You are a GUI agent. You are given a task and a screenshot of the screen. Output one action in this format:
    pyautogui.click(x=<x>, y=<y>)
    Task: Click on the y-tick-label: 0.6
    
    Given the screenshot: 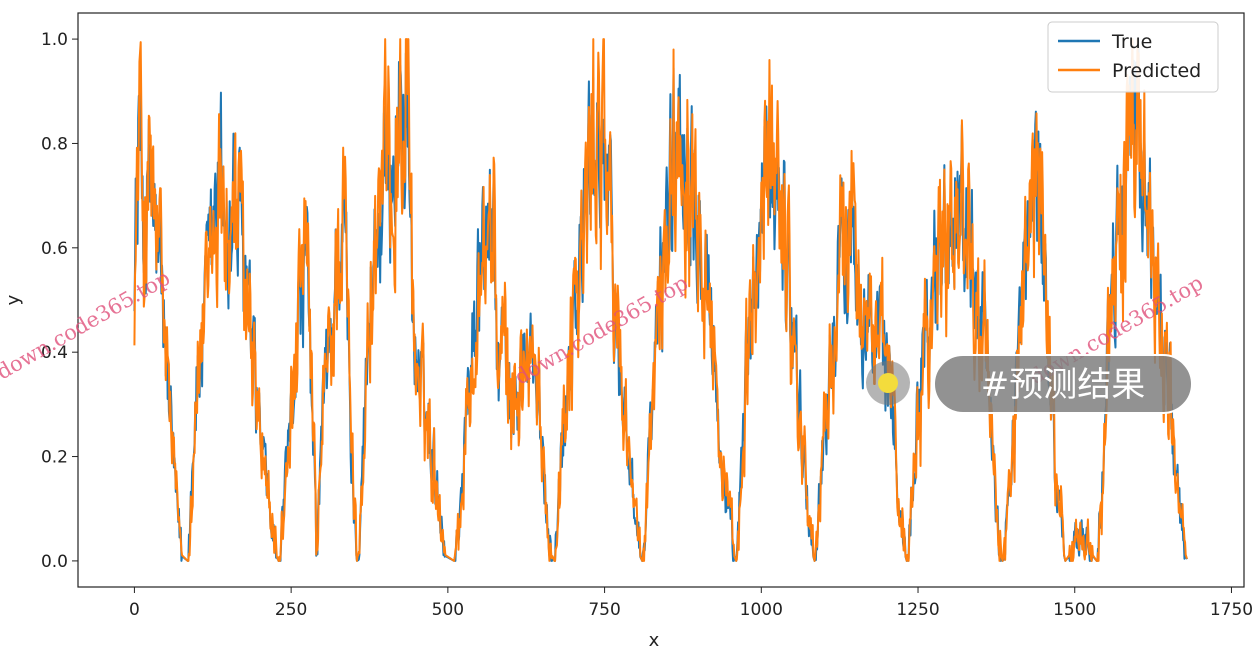 What is the action you would take?
    pyautogui.click(x=54, y=249)
    